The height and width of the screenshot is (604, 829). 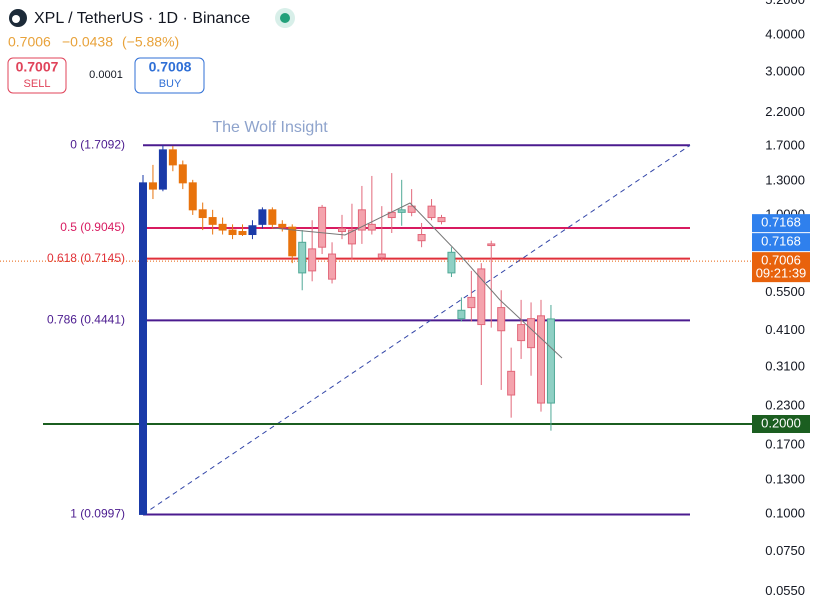 What do you see at coordinates (37, 67) in the screenshot?
I see `sell-price: 0.7007` at bounding box center [37, 67].